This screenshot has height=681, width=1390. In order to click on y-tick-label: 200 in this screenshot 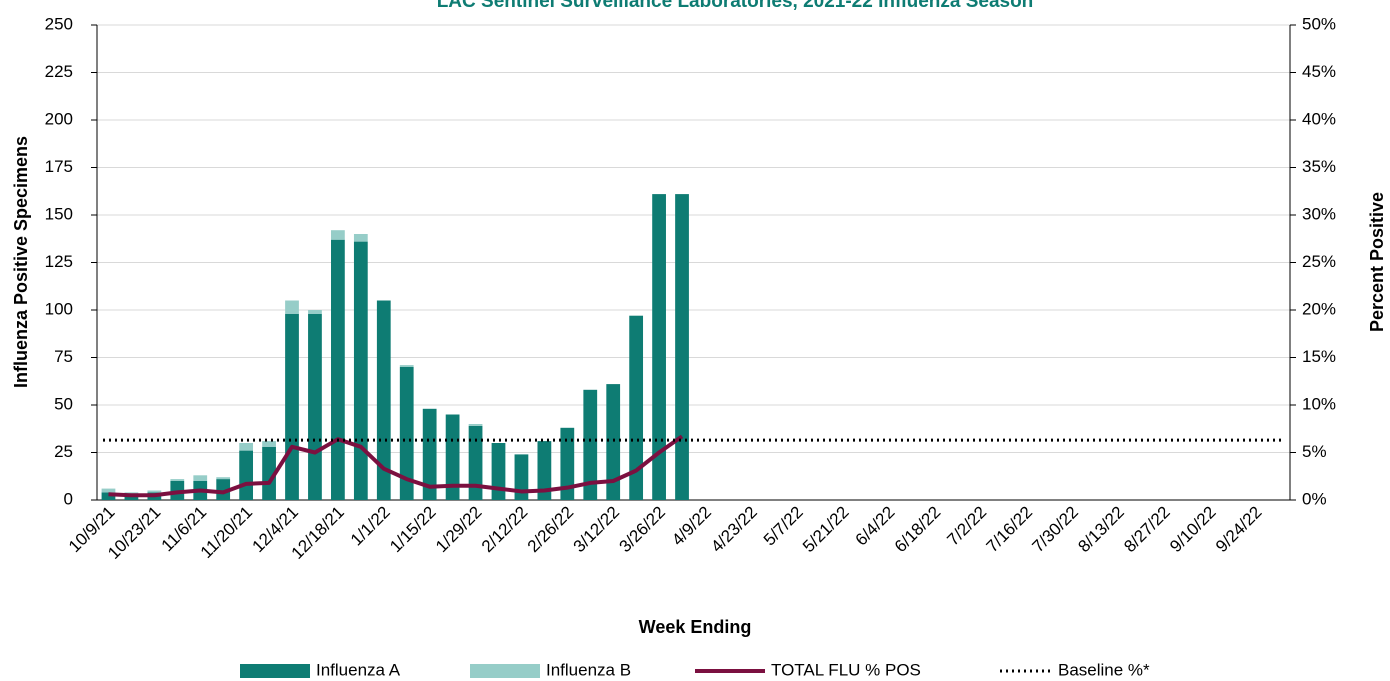, I will do `click(59, 118)`.